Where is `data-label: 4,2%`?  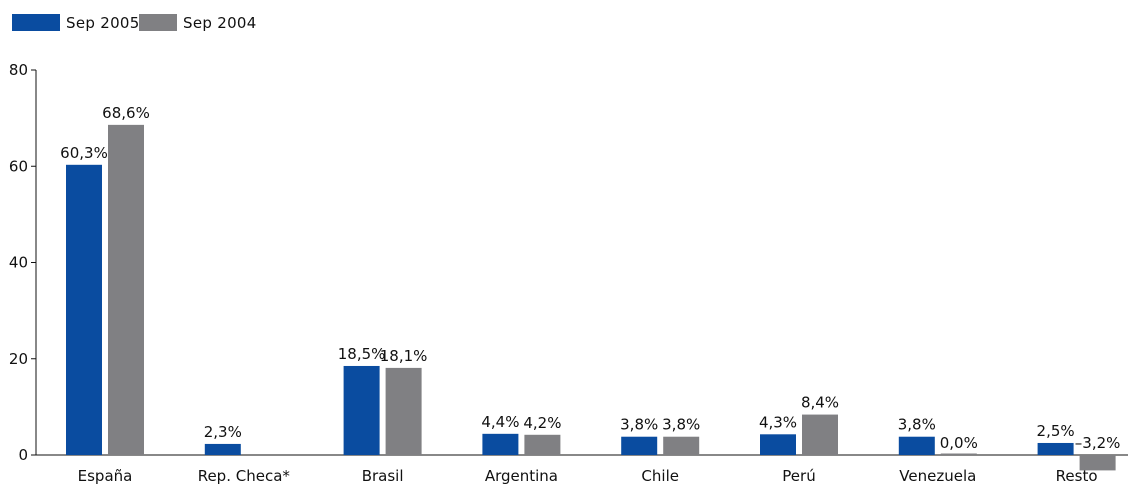 data-label: 4,2% is located at coordinates (542, 423).